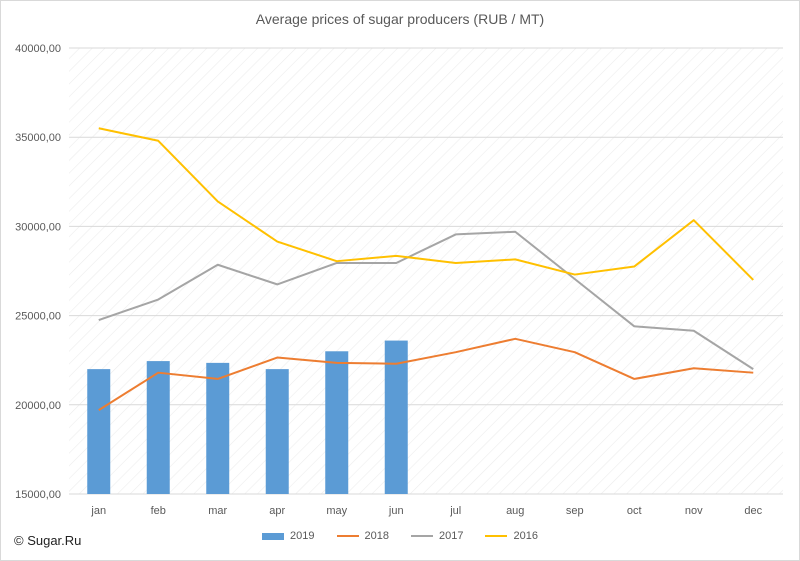 This screenshot has width=800, height=561. I want to click on legend-label: 2016, so click(525, 536).